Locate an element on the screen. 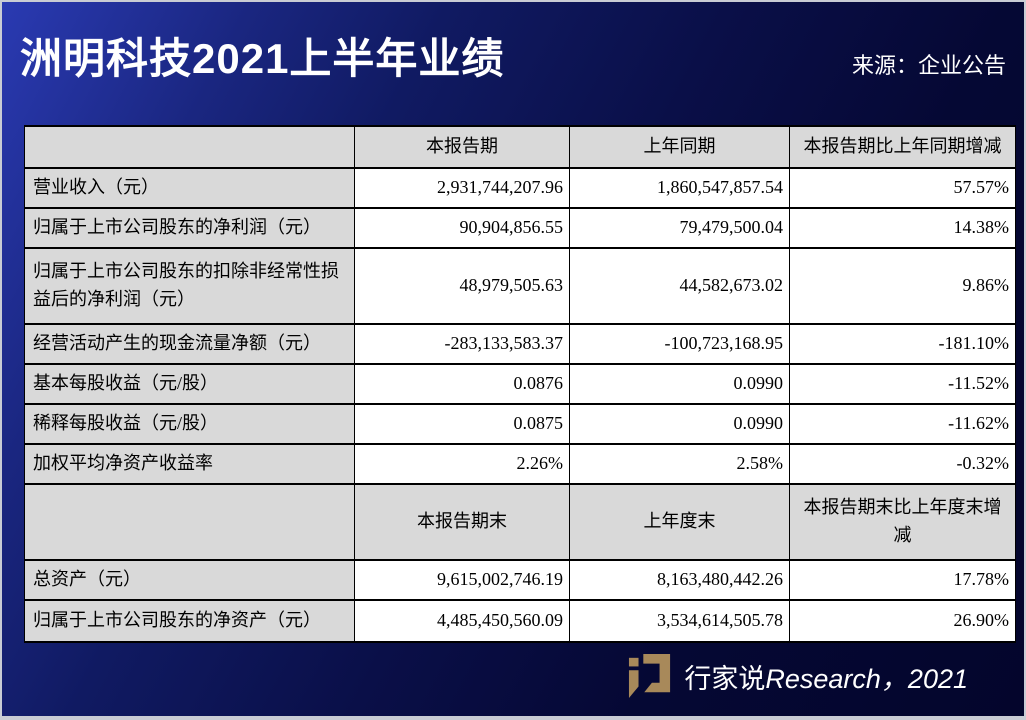  row-current: 2,931,744,207.96 is located at coordinates (462, 188).